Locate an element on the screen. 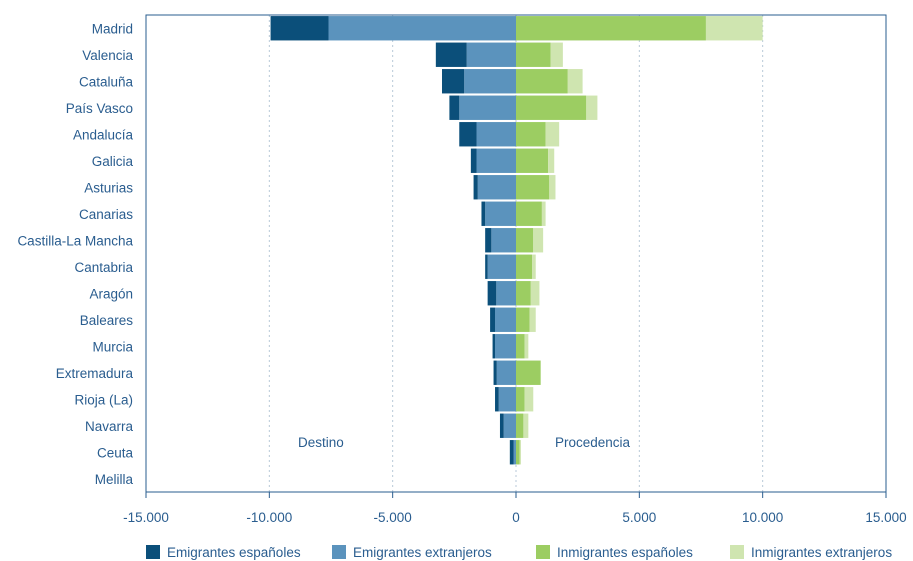 This screenshot has width=913, height=561. category-label: Rioja (La) is located at coordinates (103, 399).